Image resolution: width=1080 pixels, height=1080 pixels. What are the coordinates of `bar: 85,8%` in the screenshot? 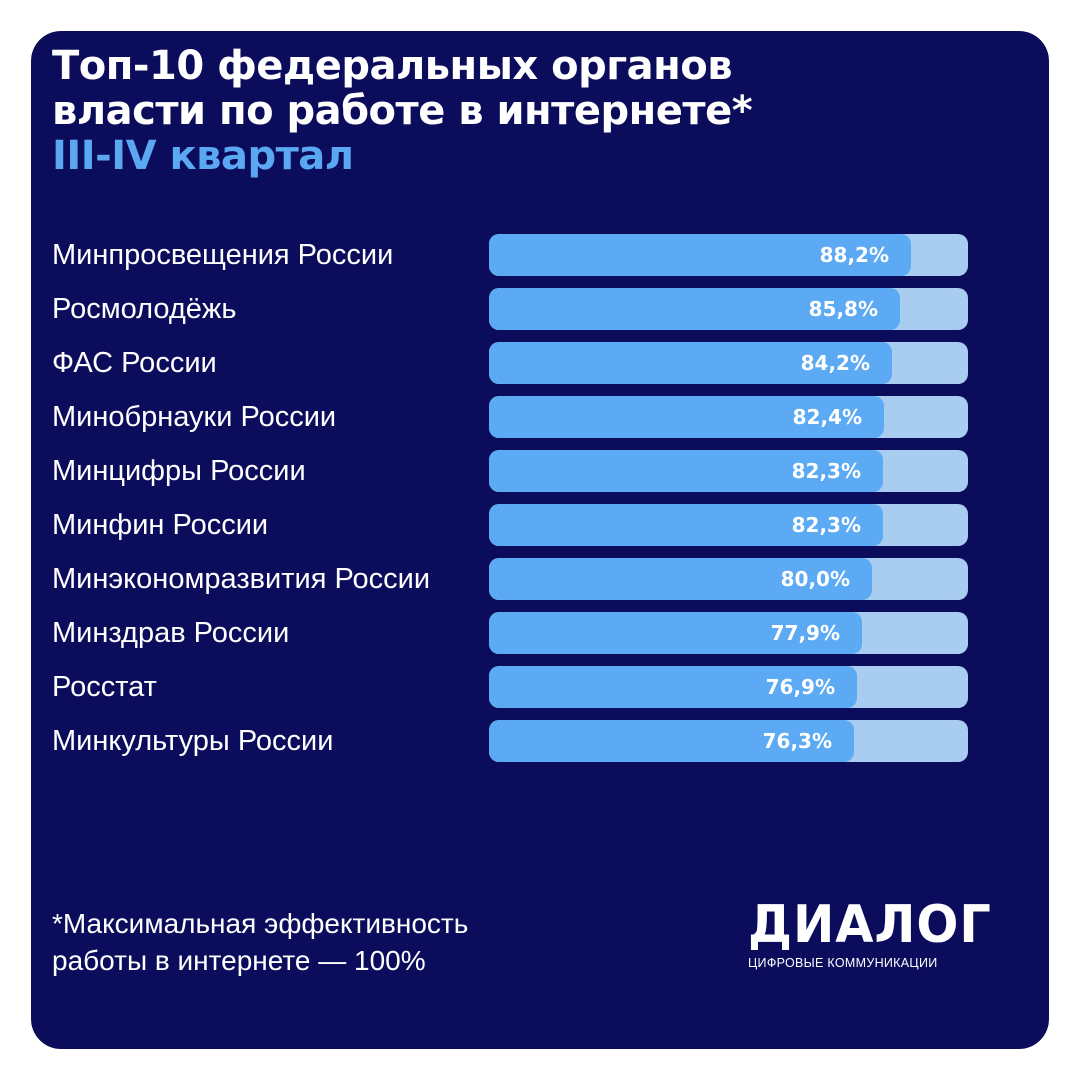 It's located at (694, 309).